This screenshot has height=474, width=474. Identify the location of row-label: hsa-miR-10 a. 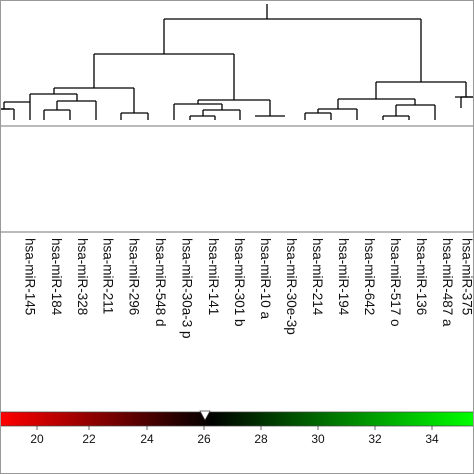
(265, 279).